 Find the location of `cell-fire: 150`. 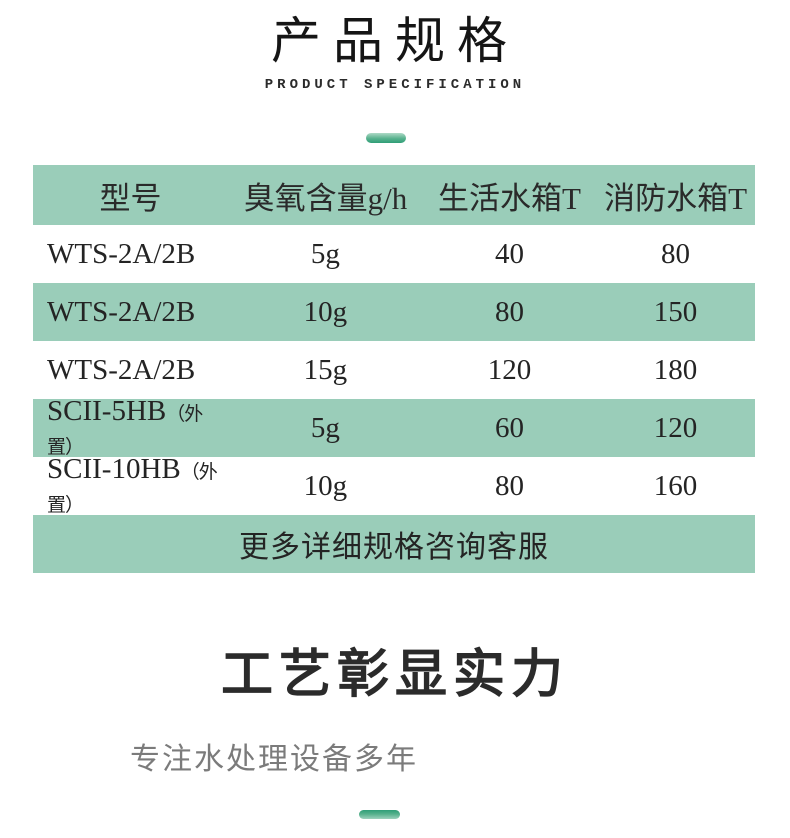

cell-fire: 150 is located at coordinates (675, 311).